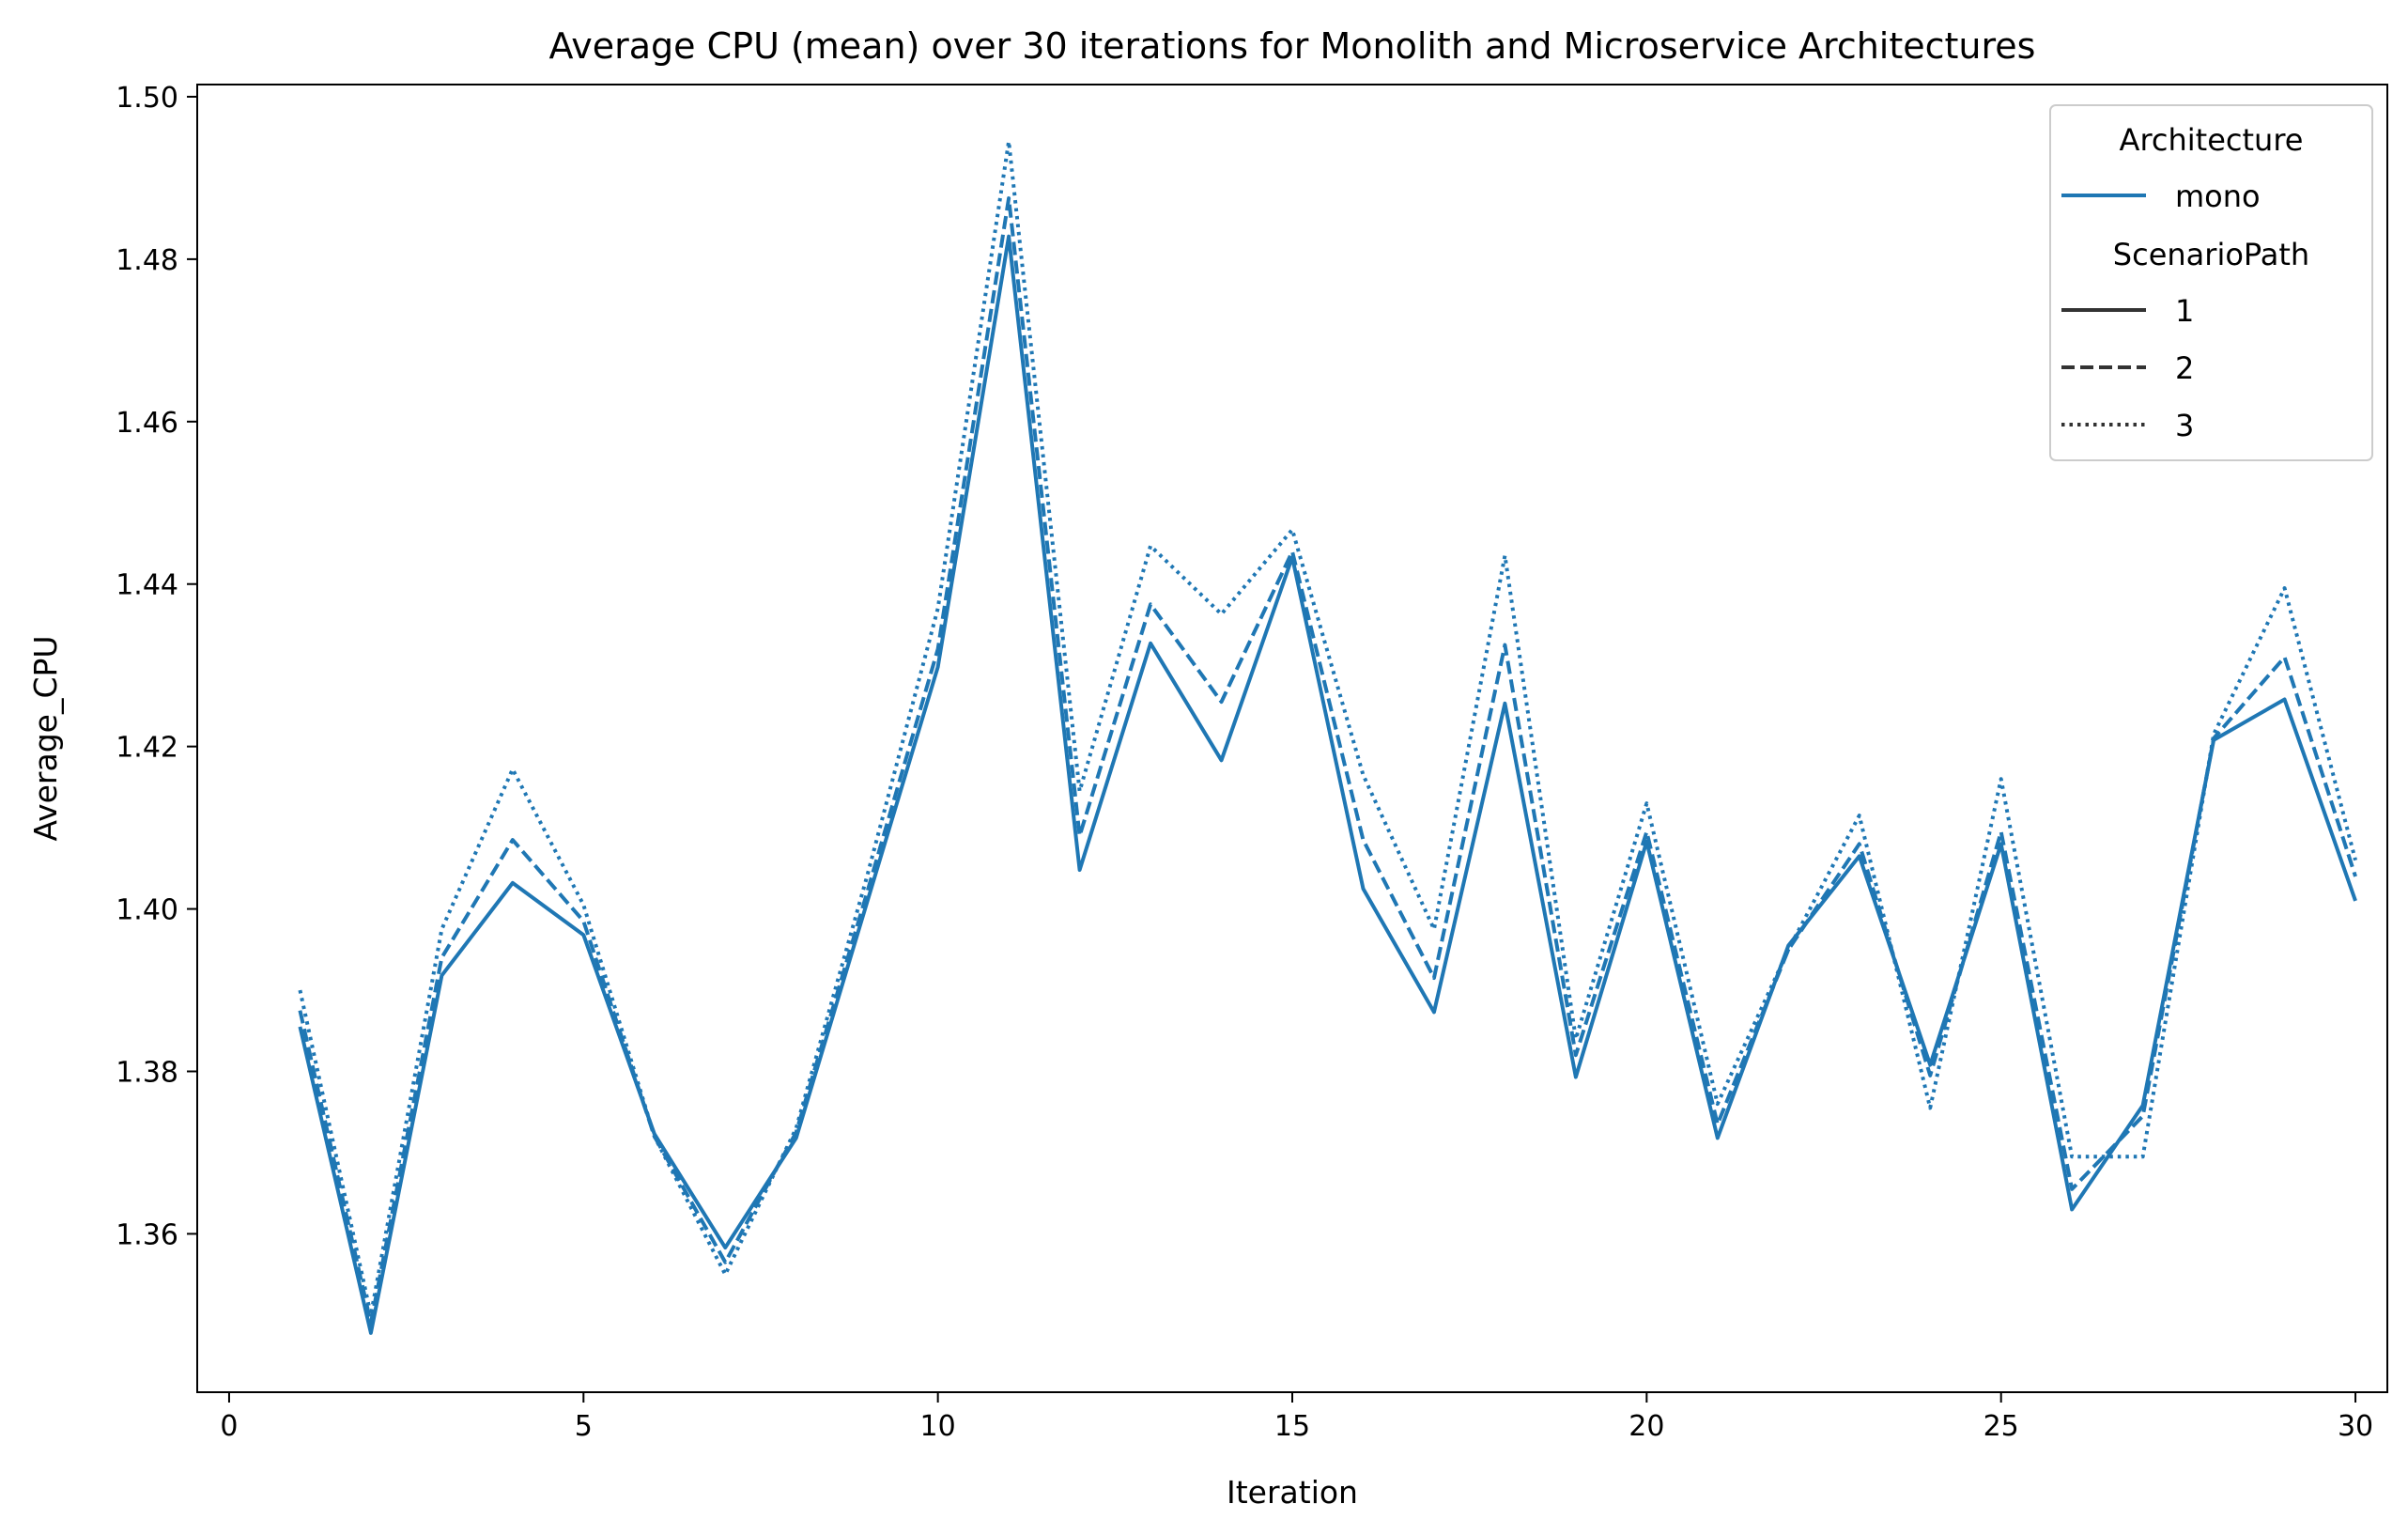 This screenshot has width=2408, height=1535. What do you see at coordinates (1292, 1492) in the screenshot?
I see `x-axis-label: Iteration` at bounding box center [1292, 1492].